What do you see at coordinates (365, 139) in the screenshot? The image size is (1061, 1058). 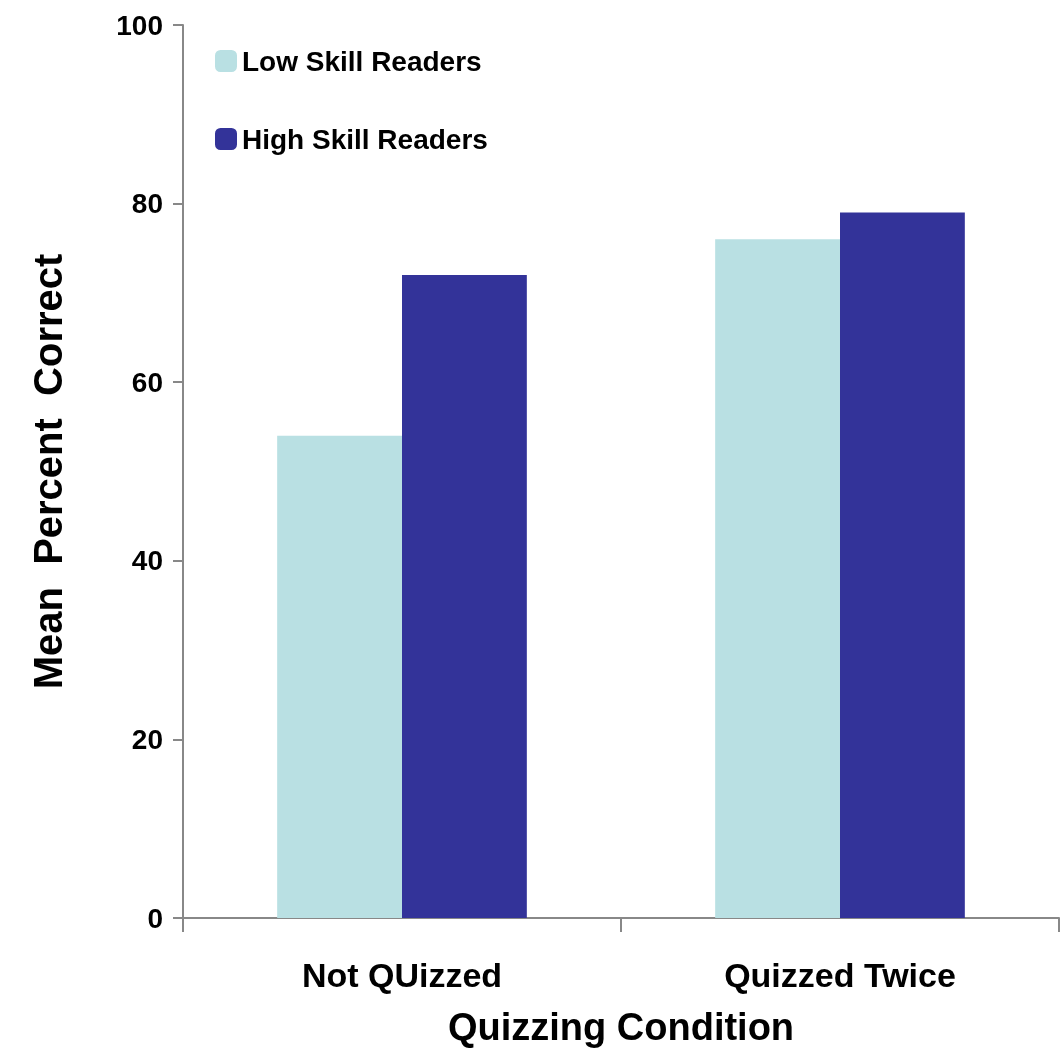 I see `legend-label: High Skill Readers` at bounding box center [365, 139].